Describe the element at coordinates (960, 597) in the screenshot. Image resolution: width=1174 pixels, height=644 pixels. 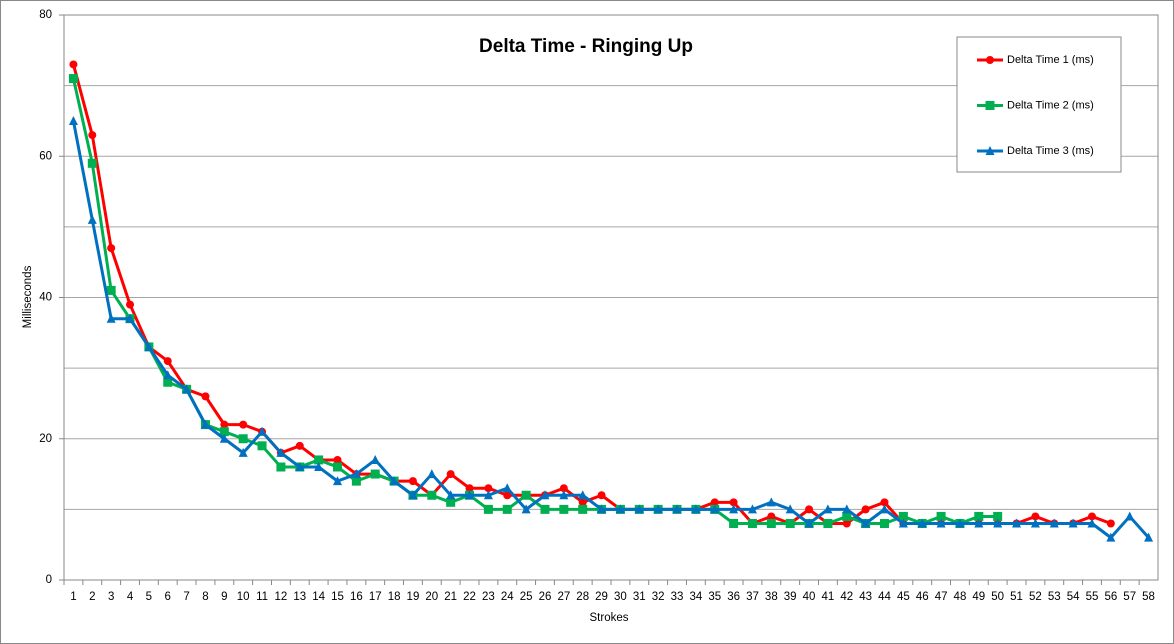
I see `x-tick-label: 48` at that location.